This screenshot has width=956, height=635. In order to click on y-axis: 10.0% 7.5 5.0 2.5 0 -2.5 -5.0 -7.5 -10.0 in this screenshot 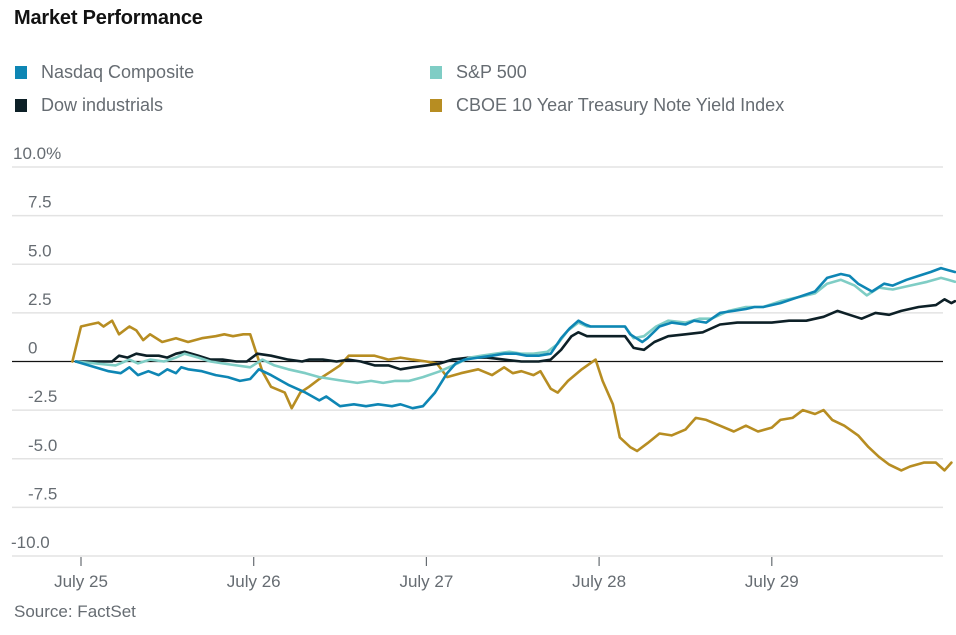, I will do `click(36, 348)`.